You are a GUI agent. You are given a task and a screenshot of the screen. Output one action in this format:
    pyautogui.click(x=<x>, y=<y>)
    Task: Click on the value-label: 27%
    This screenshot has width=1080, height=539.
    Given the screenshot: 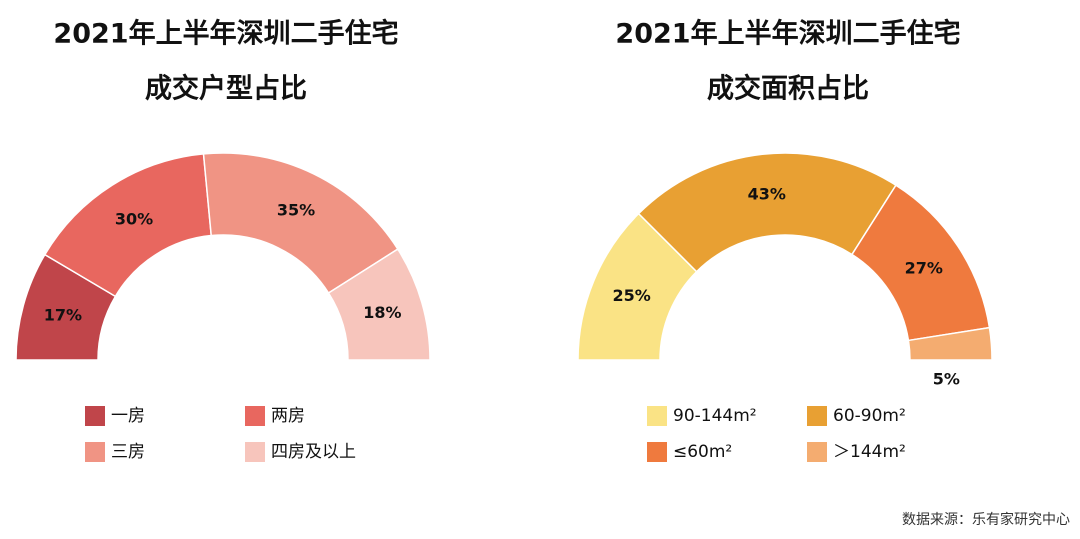 What is the action you would take?
    pyautogui.click(x=924, y=267)
    